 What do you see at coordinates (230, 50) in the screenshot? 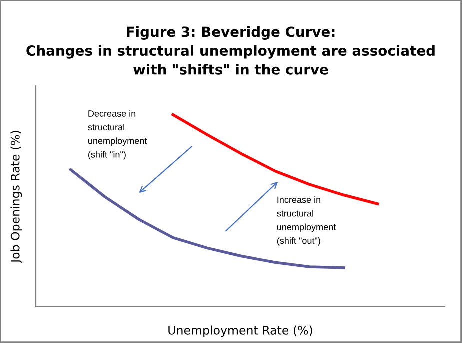
I see `chart-title: Figure 3: Beveridge Curve: Changes in structural unemployment are associated with "shifts" in the curve` at bounding box center [230, 50].